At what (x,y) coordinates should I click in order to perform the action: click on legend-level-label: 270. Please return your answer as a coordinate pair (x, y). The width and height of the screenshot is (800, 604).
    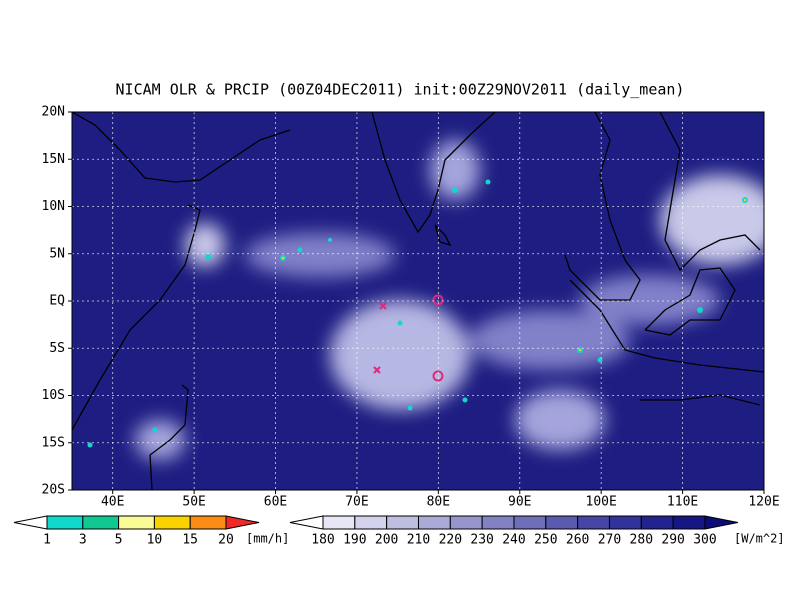
    Looking at the image, I should click on (609, 540).